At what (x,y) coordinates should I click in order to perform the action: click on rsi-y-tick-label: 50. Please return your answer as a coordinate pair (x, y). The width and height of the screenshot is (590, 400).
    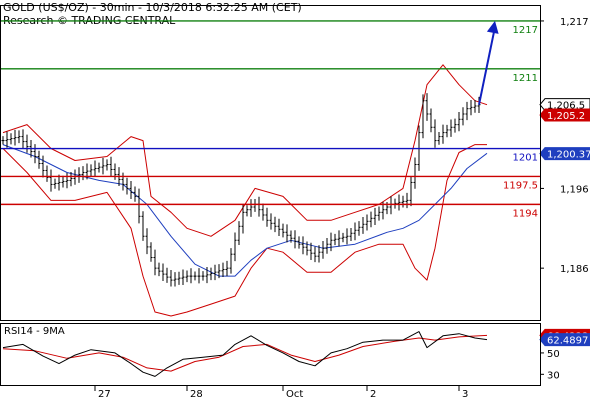
    Looking at the image, I should click on (553, 354).